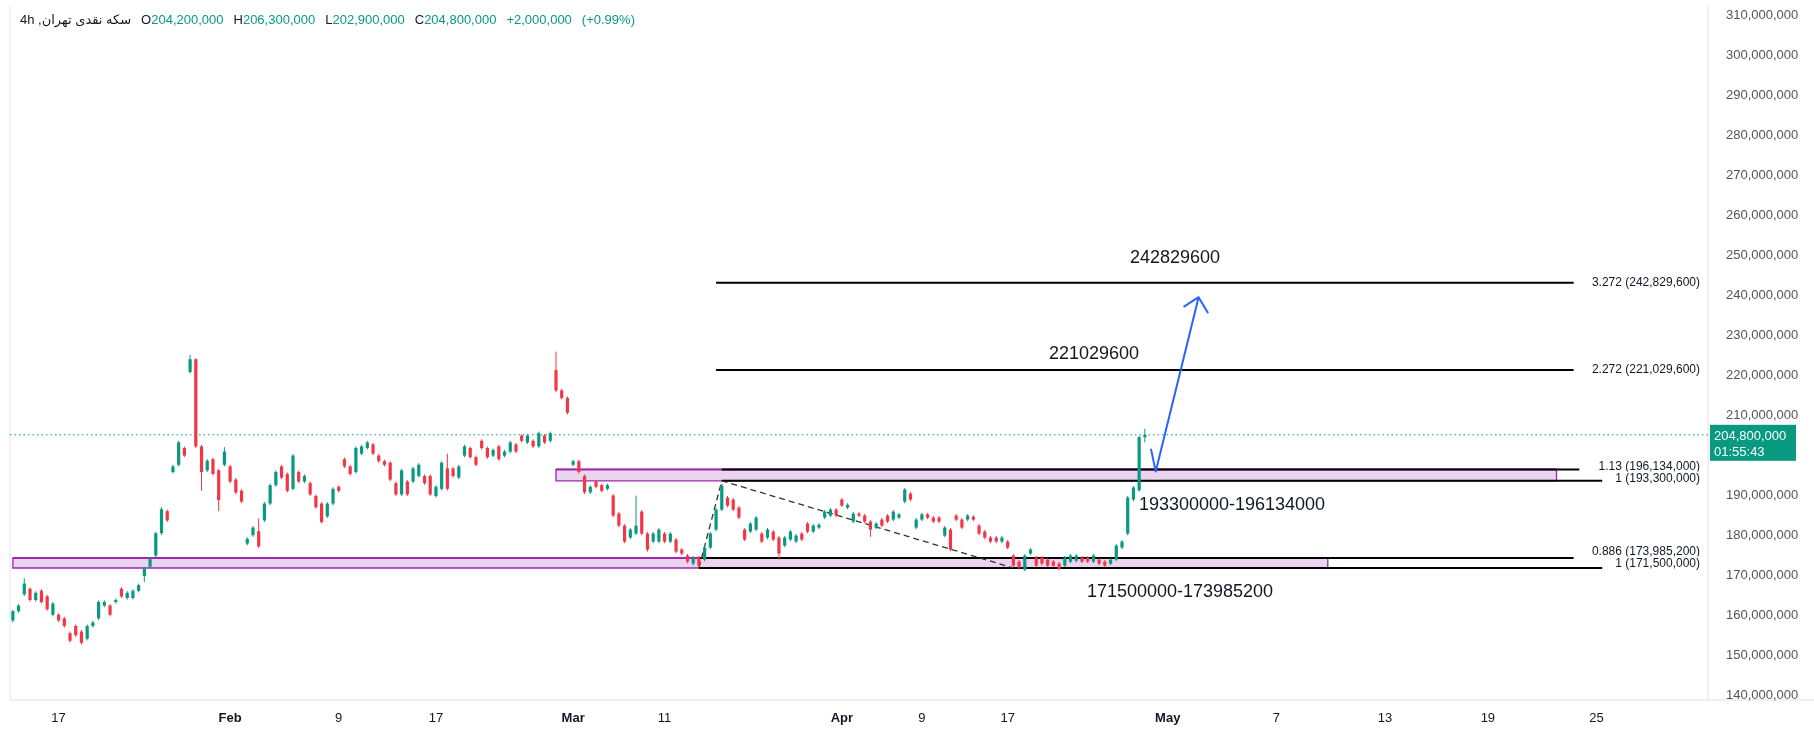  Describe the element at coordinates (1762, 654) in the screenshot. I see `y-tick-label: 150,000,000` at that location.